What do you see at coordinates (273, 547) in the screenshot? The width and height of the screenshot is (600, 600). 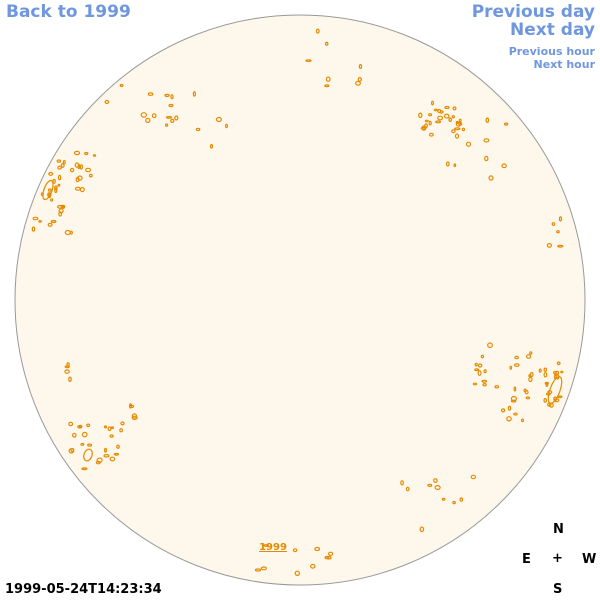 I see `year-1999-link: 1999` at bounding box center [273, 547].